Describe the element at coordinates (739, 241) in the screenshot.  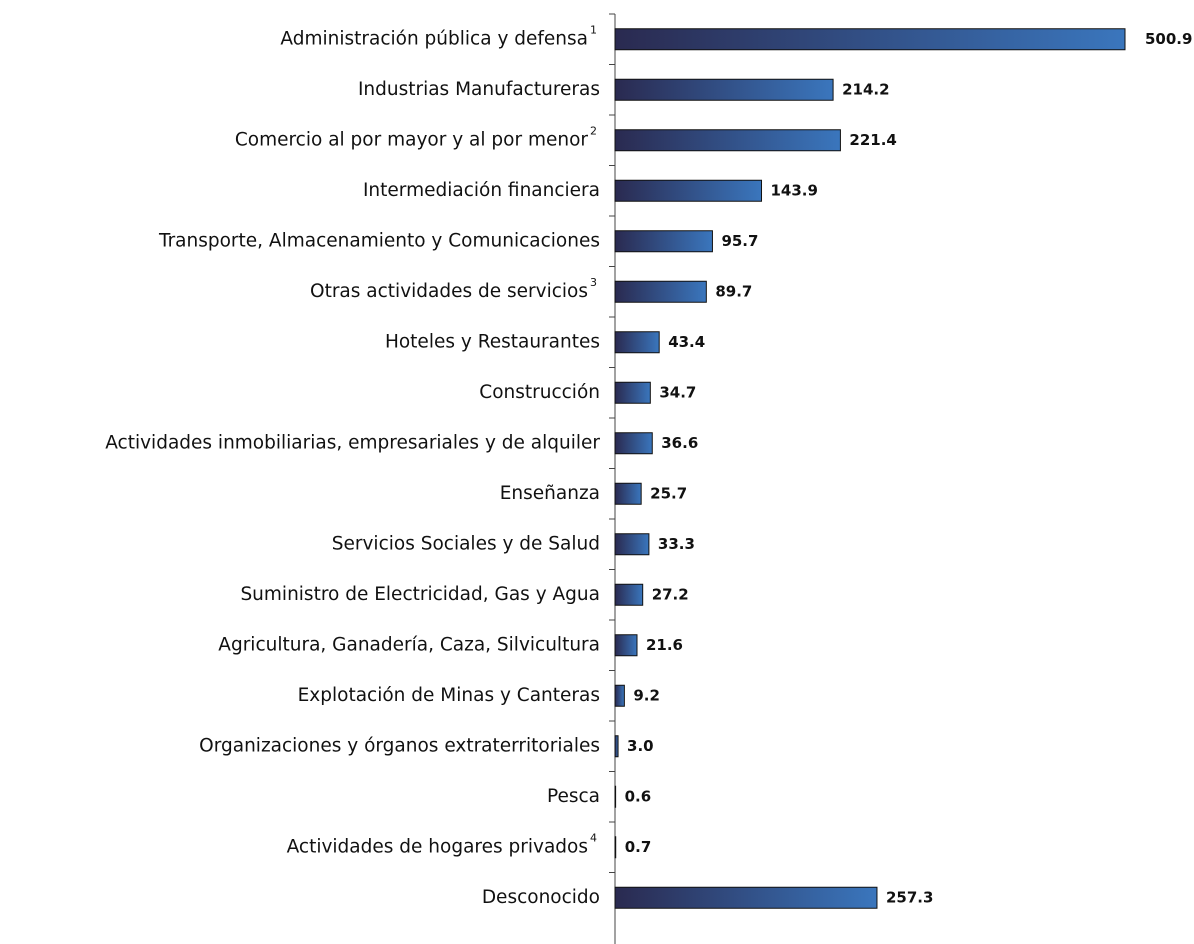
I see `value-label: 95.7` at that location.